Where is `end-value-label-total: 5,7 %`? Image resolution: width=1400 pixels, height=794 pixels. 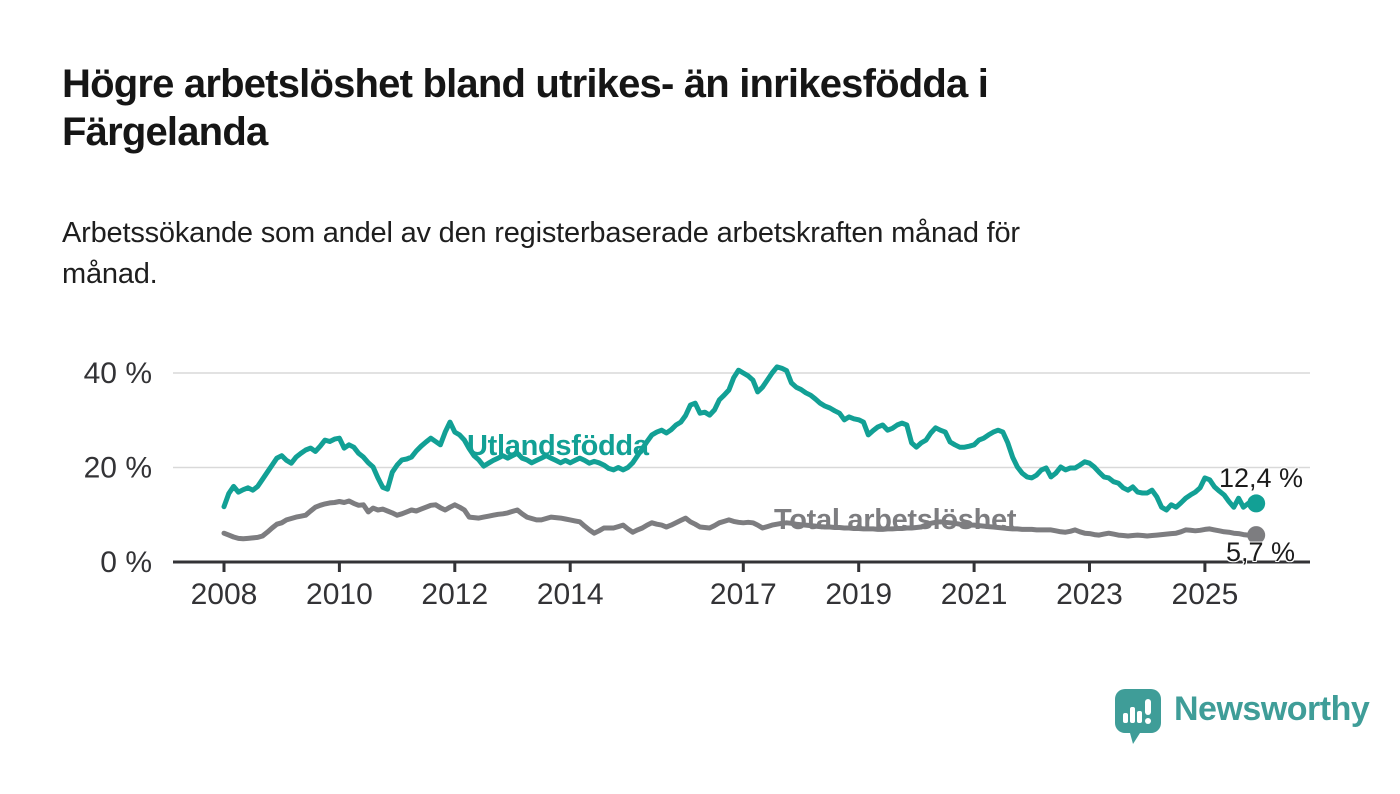 end-value-label-total: 5,7 % is located at coordinates (1261, 552).